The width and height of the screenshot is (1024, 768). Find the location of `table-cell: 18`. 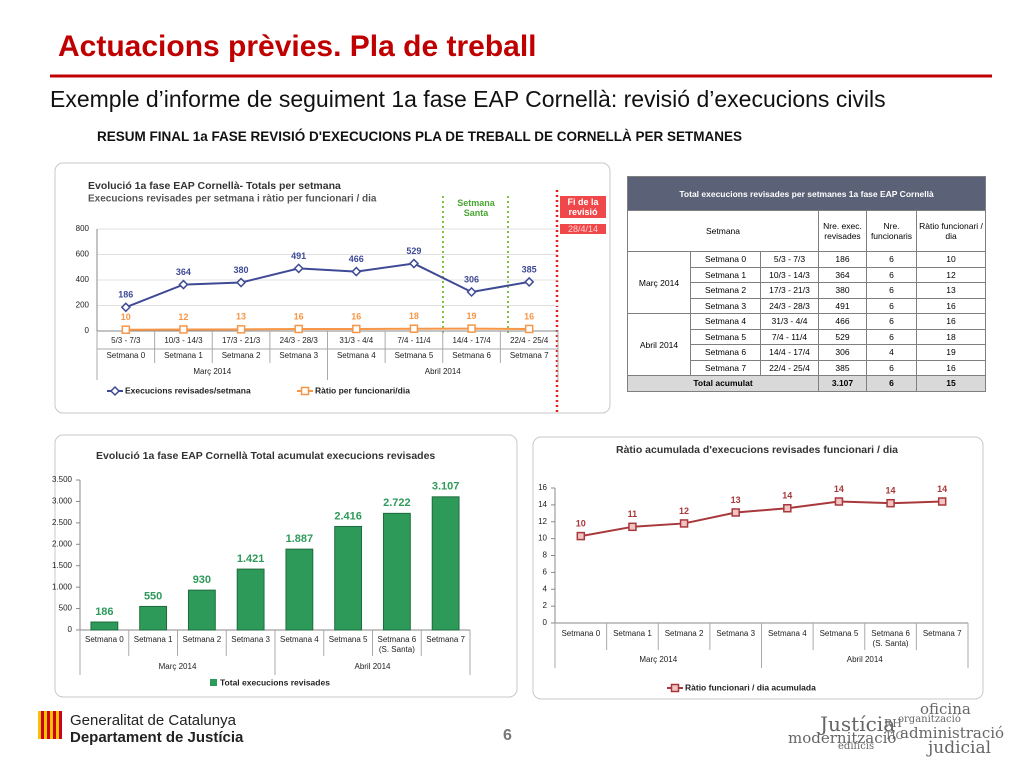

table-cell: 18 is located at coordinates (951, 336).